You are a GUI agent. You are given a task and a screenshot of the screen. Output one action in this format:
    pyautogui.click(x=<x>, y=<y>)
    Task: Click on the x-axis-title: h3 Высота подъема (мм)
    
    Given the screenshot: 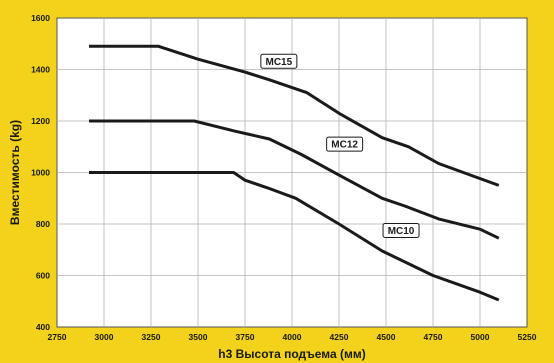 What is the action you would take?
    pyautogui.click(x=291, y=354)
    